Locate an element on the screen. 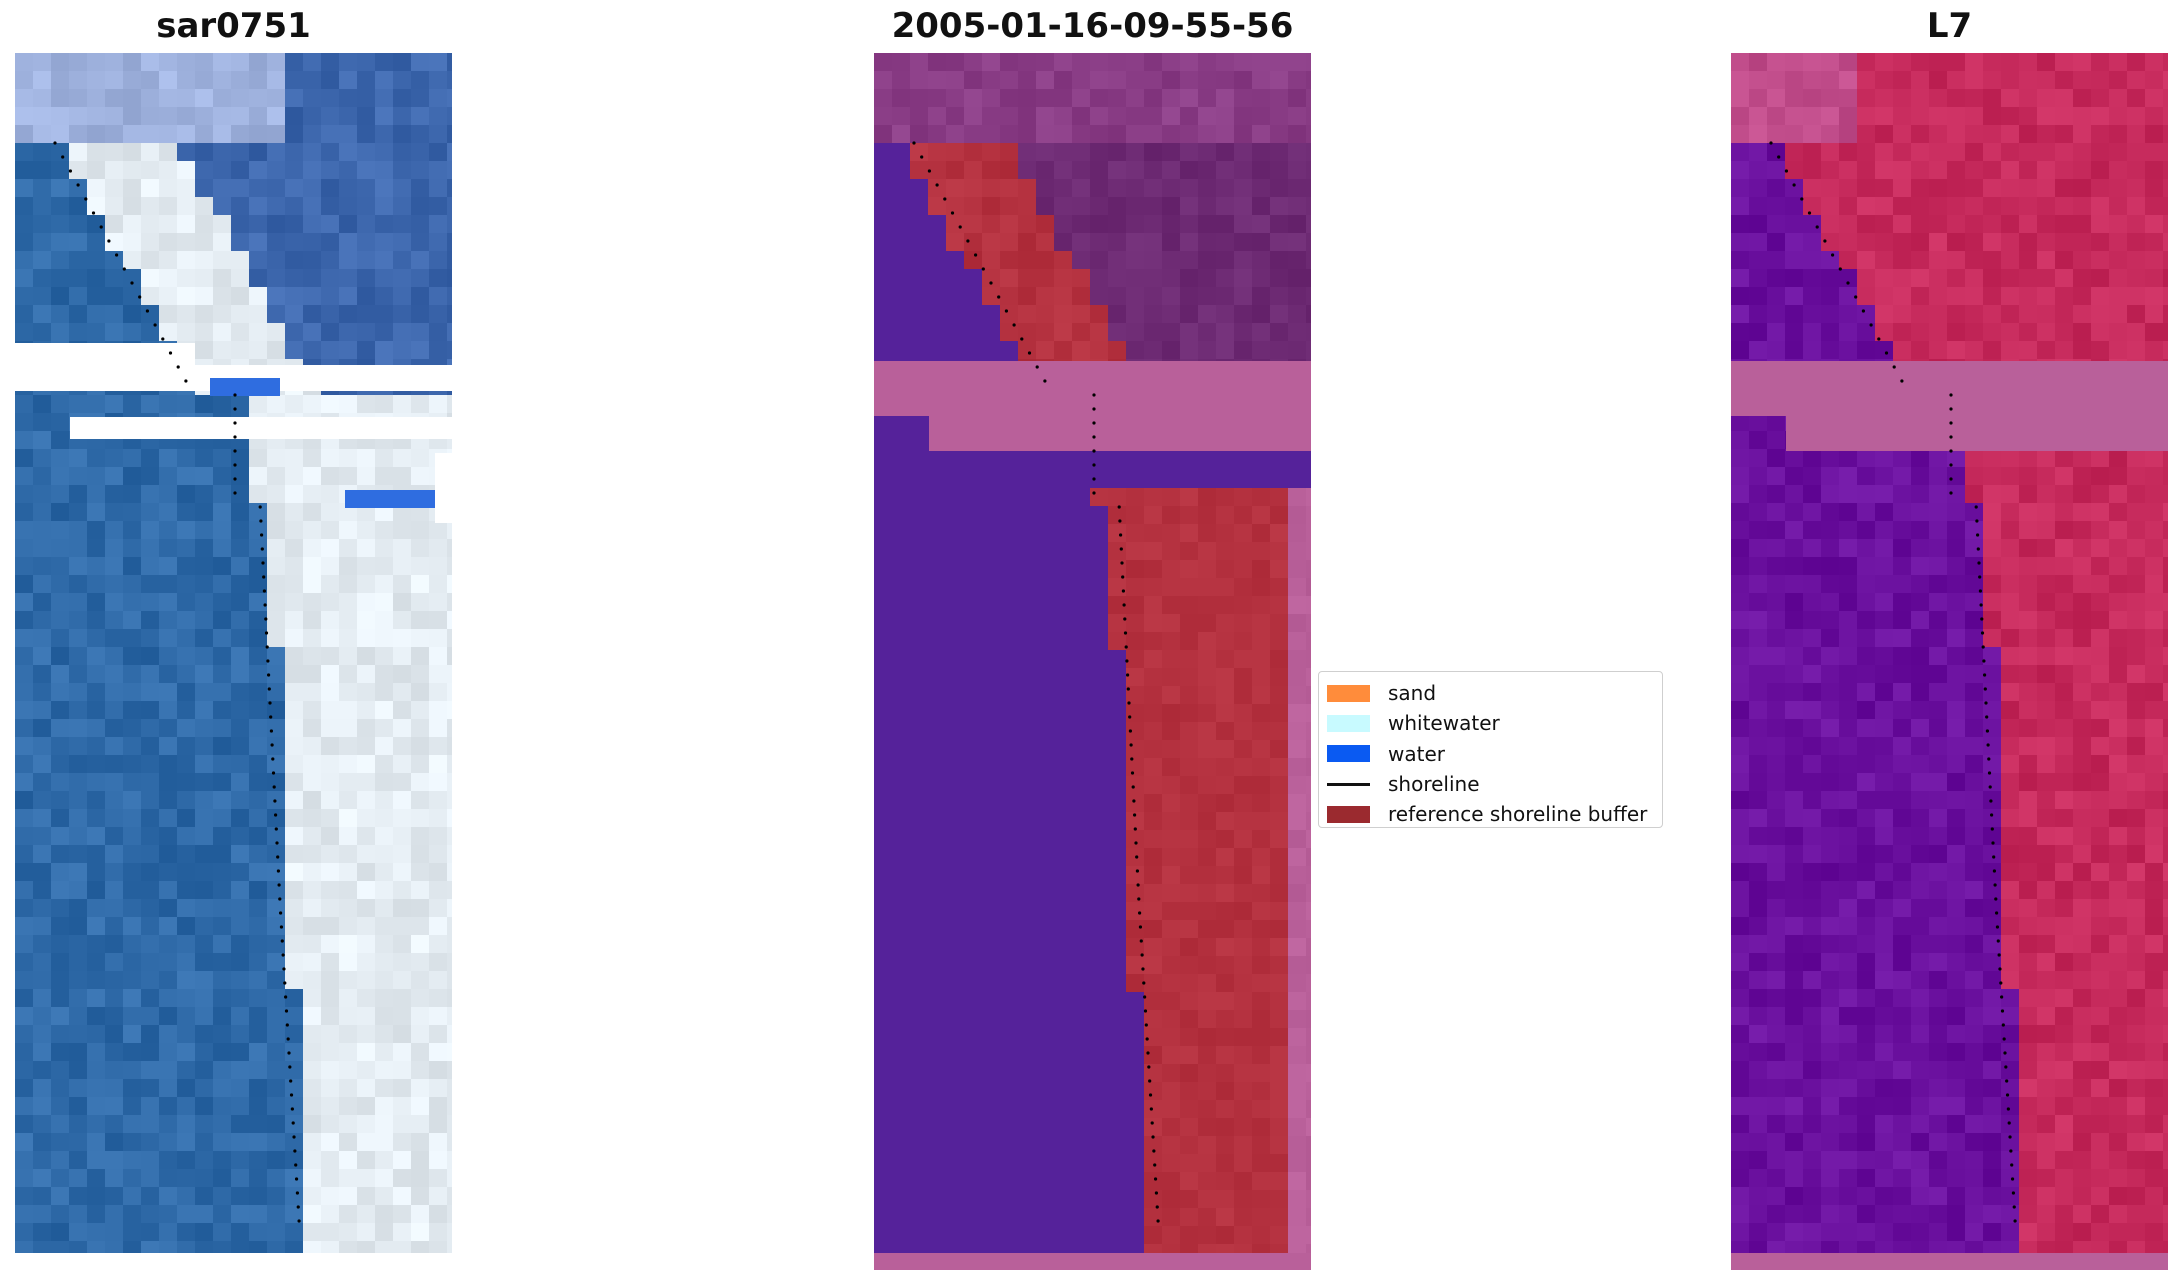  legend-label-sand: sand is located at coordinates (1412, 693).